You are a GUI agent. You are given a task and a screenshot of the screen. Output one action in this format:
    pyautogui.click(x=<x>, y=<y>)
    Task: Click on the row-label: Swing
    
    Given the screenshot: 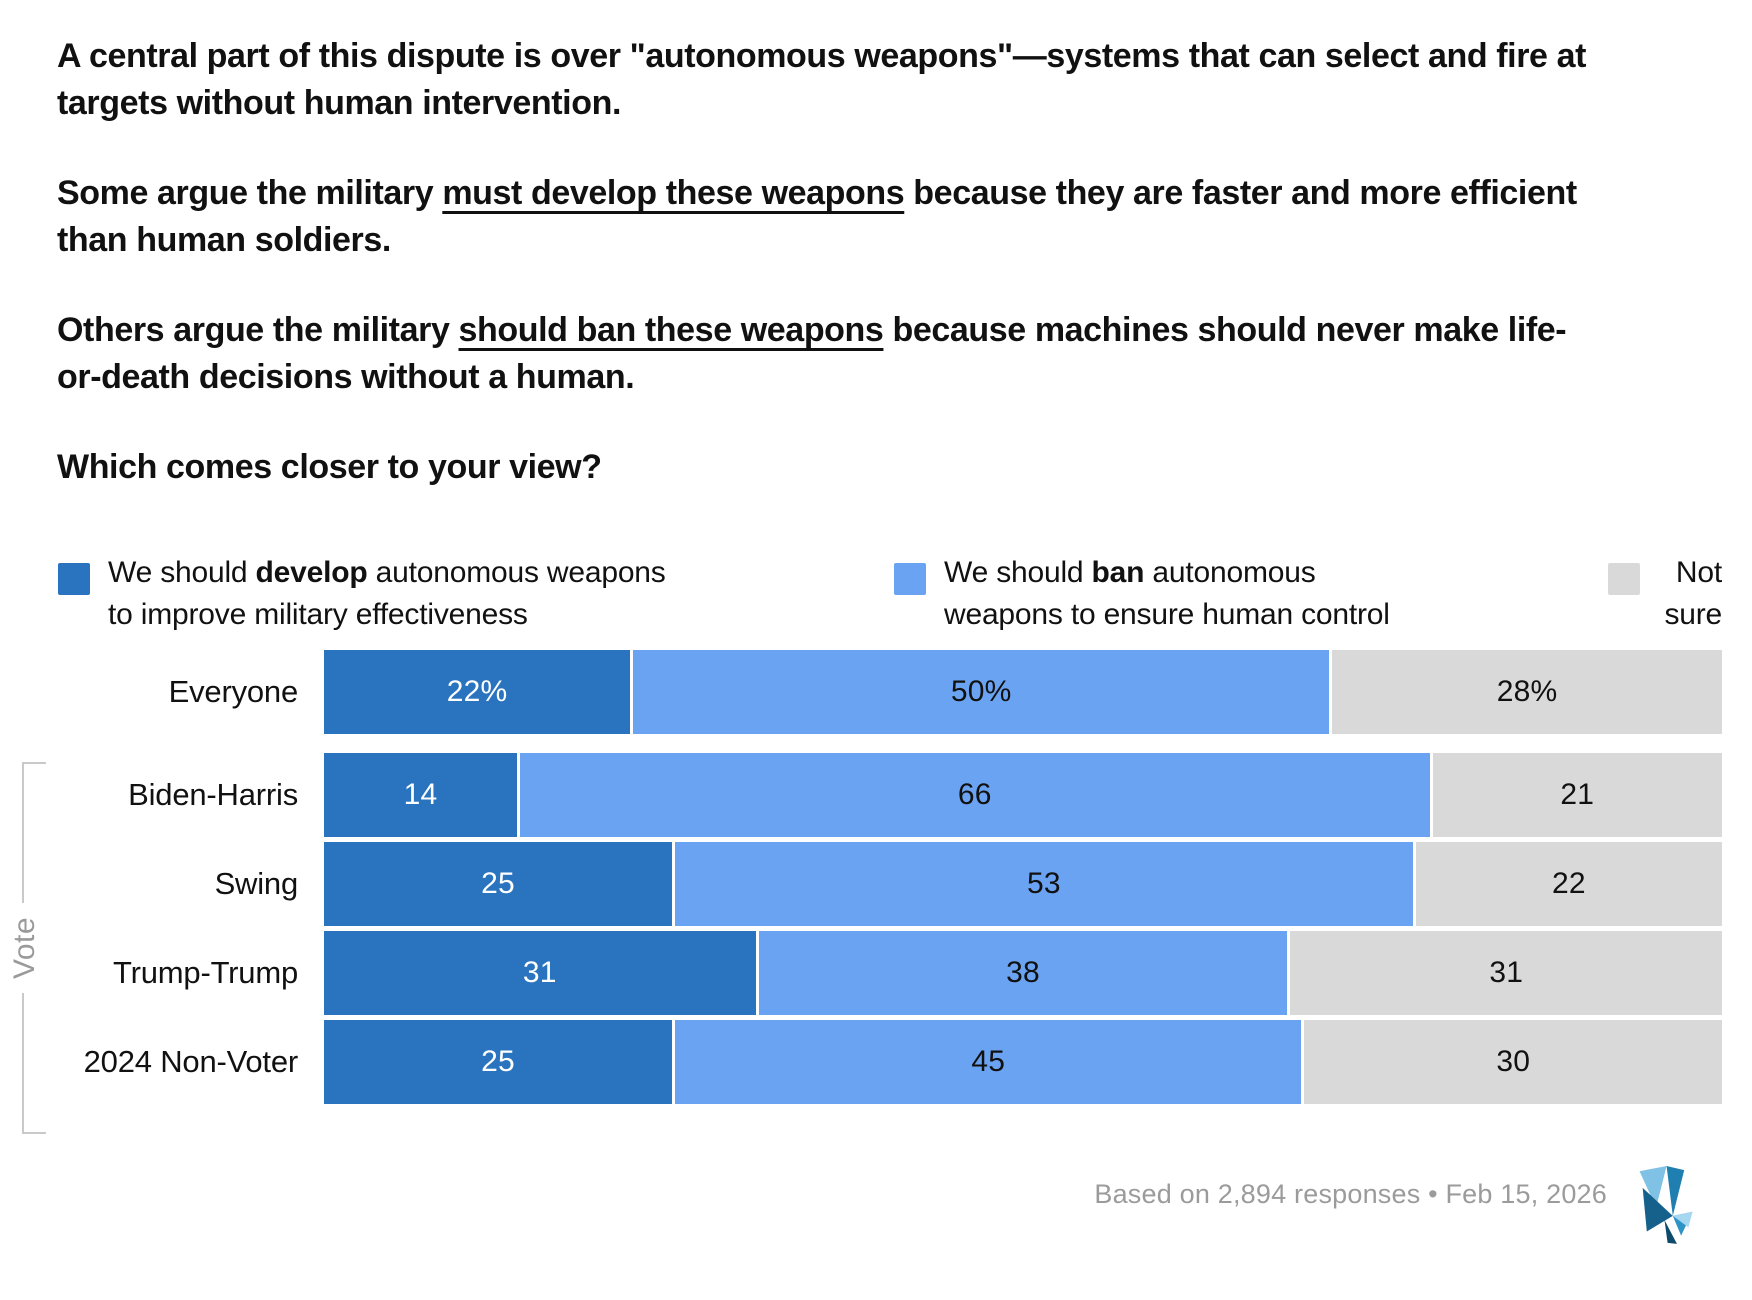 What is the action you would take?
    pyautogui.click(x=256, y=883)
    